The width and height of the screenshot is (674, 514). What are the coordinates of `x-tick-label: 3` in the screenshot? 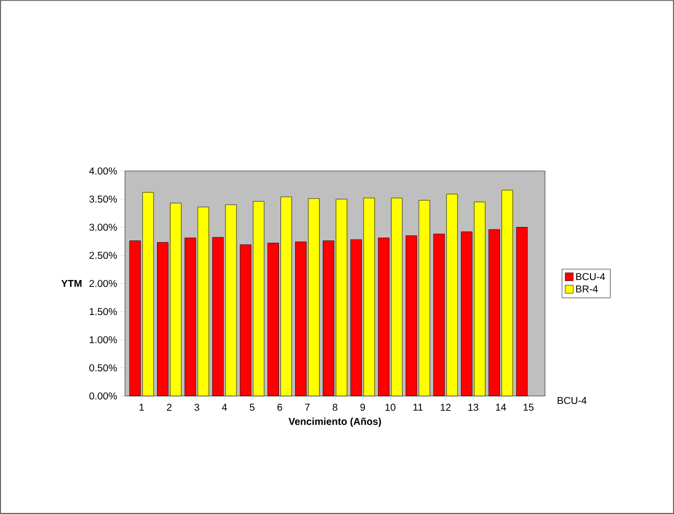 It's located at (197, 407).